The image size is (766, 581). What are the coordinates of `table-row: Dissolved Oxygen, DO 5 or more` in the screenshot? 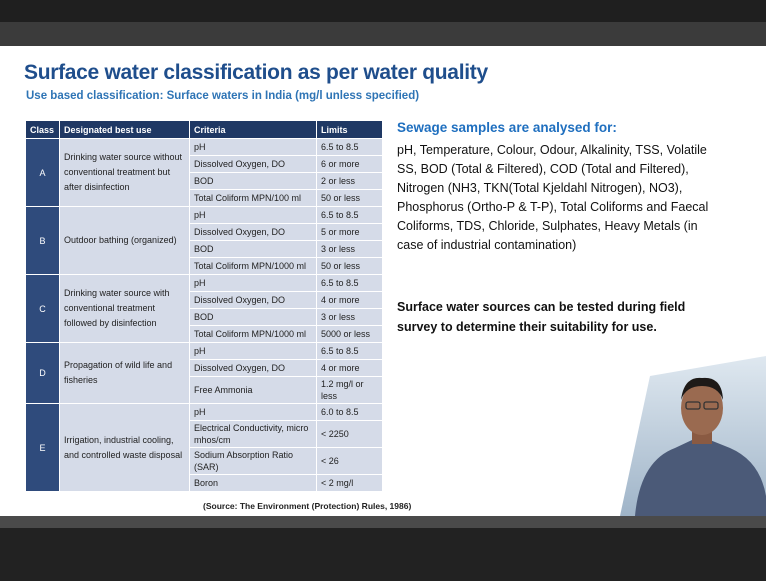 It's located at (204, 232).